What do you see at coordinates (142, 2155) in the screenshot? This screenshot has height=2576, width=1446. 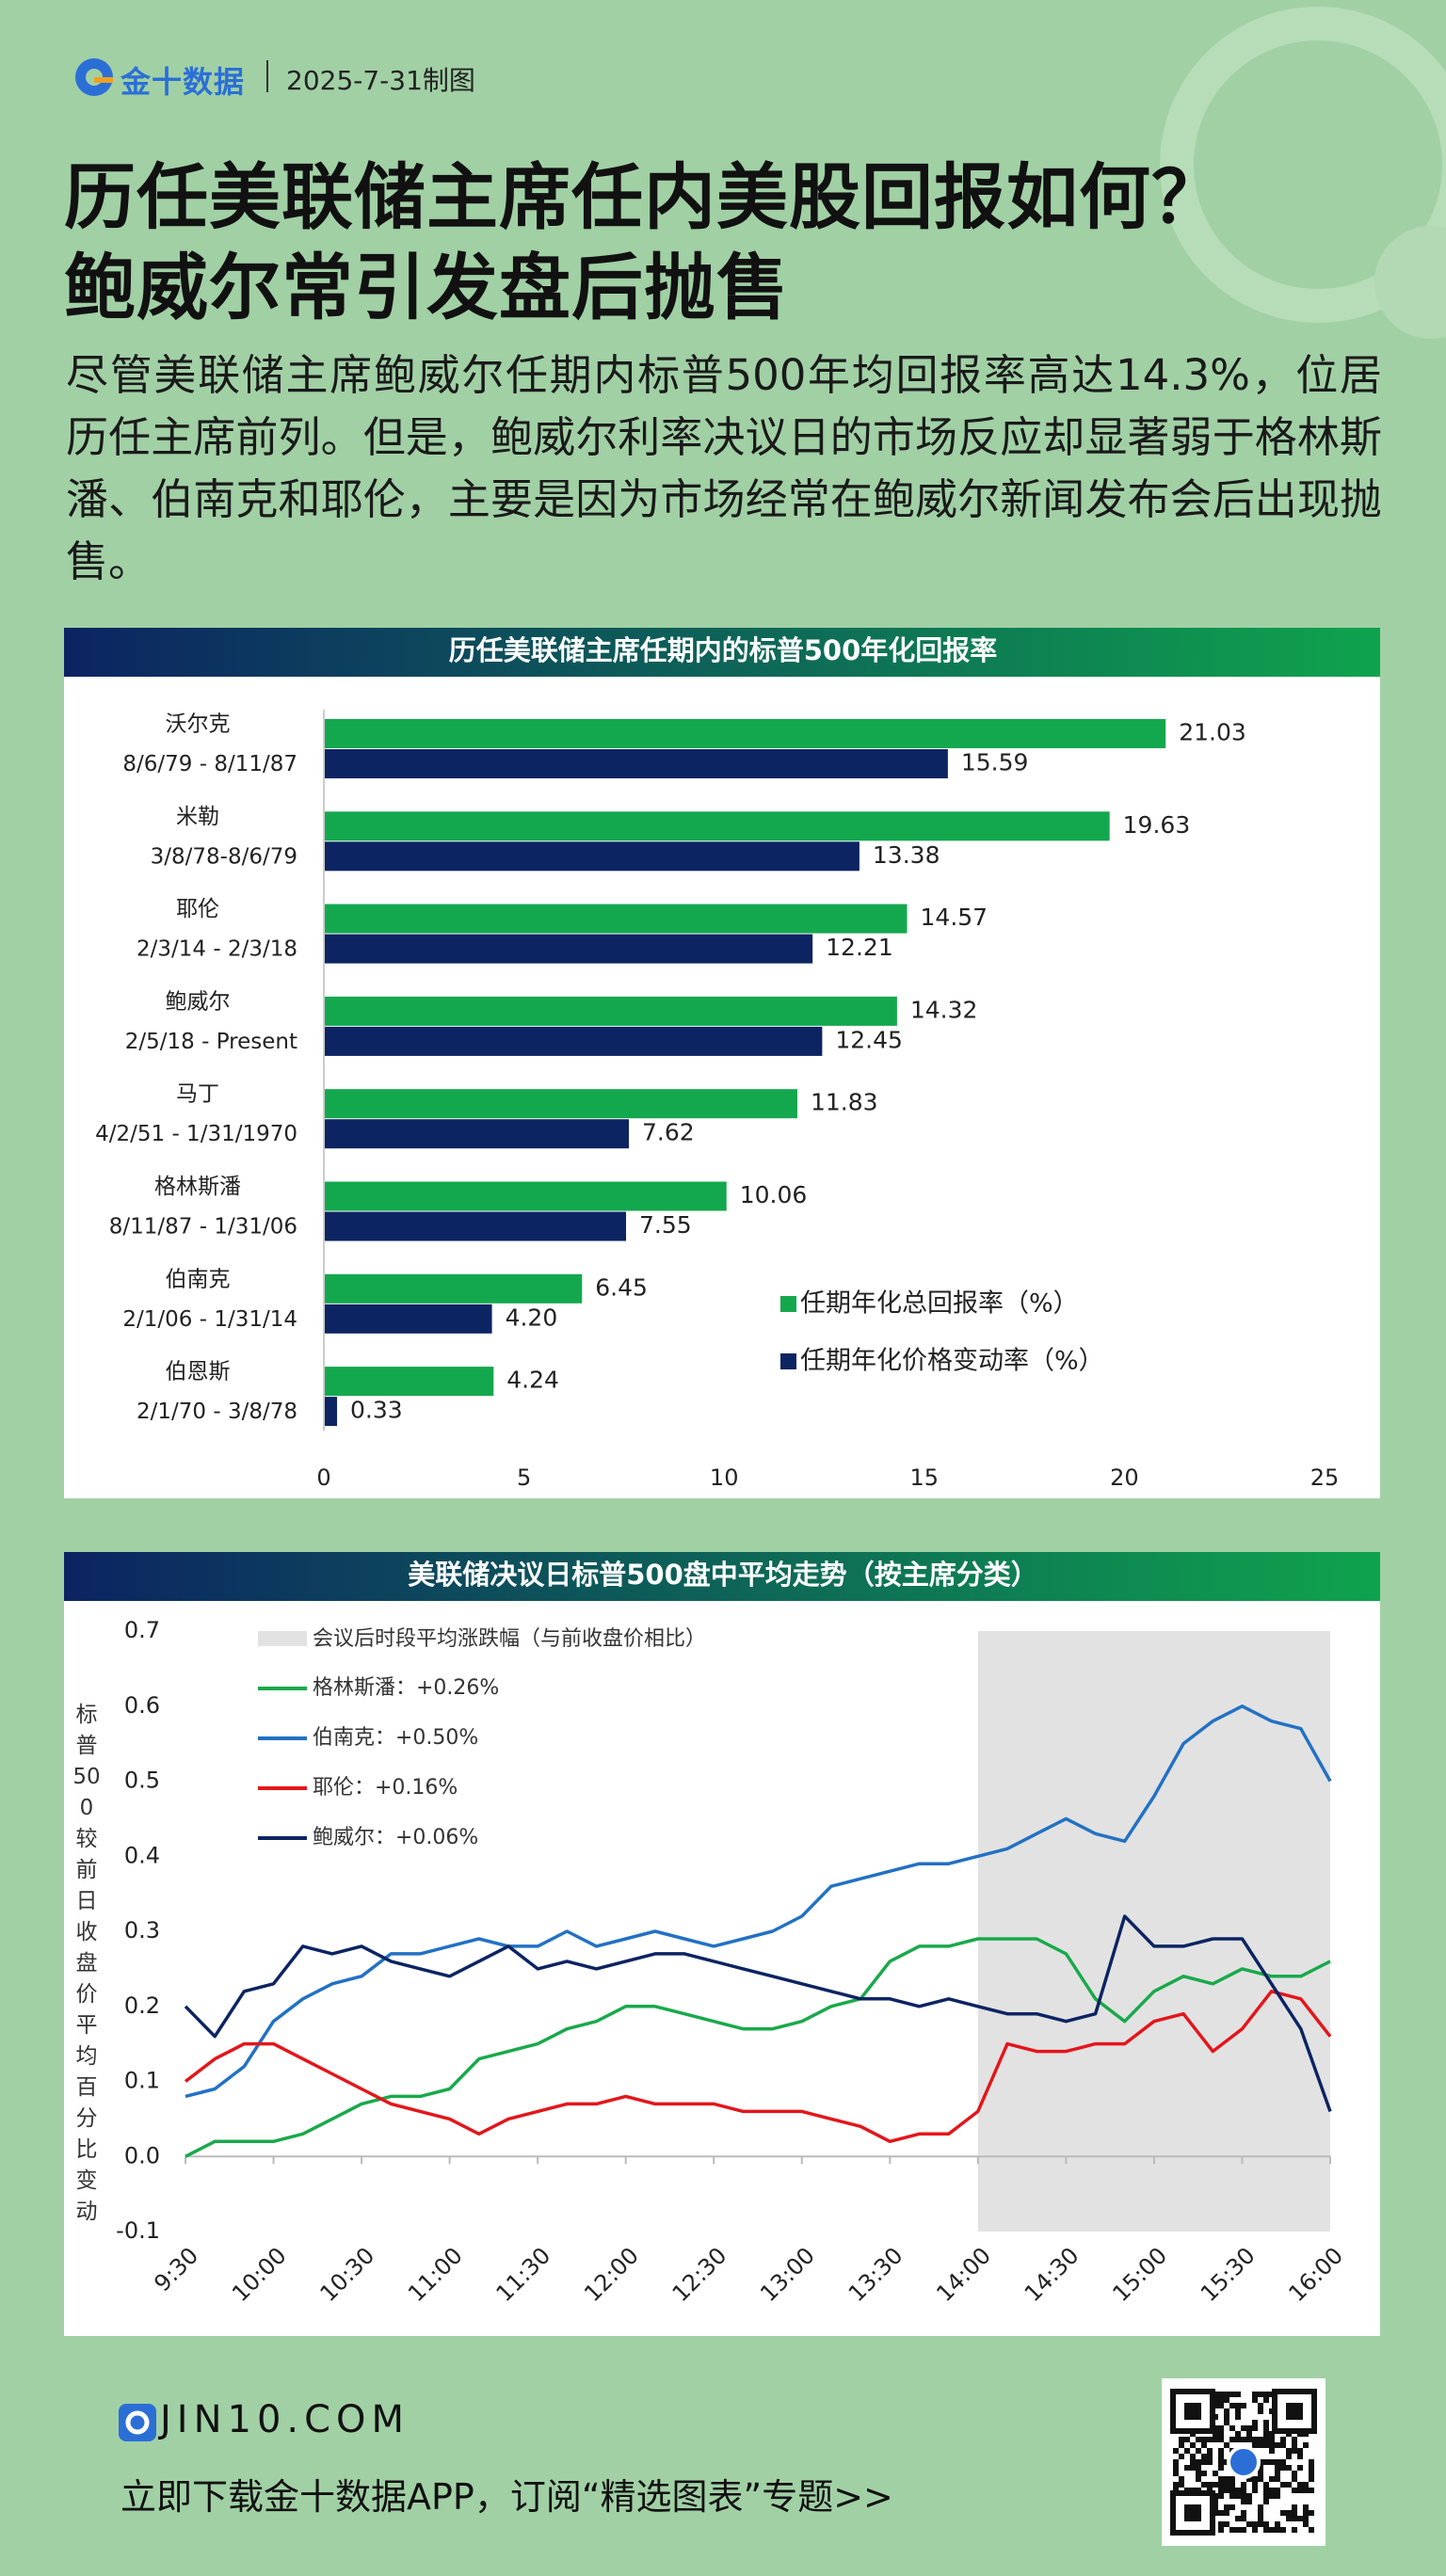 I see `y-tick-label: 0.0` at bounding box center [142, 2155].